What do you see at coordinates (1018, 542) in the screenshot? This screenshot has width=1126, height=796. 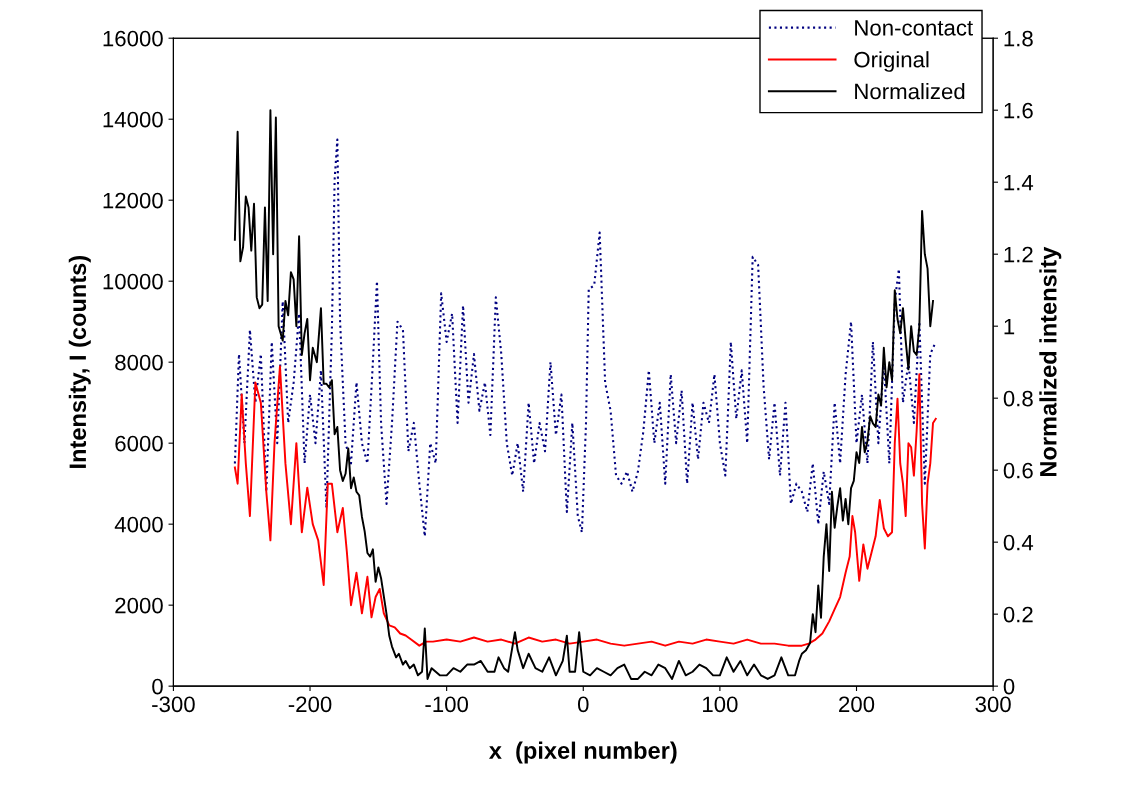 I see `y2-tick-label: 0.4` at bounding box center [1018, 542].